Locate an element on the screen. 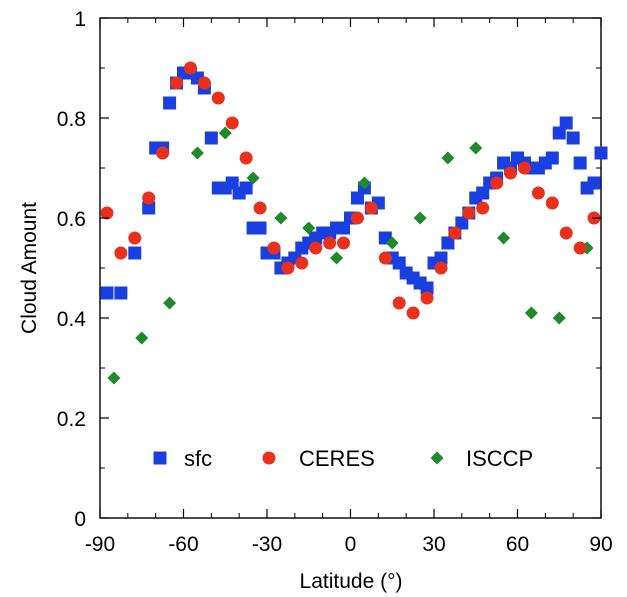  x-tick-label: 90 is located at coordinates (600, 544).